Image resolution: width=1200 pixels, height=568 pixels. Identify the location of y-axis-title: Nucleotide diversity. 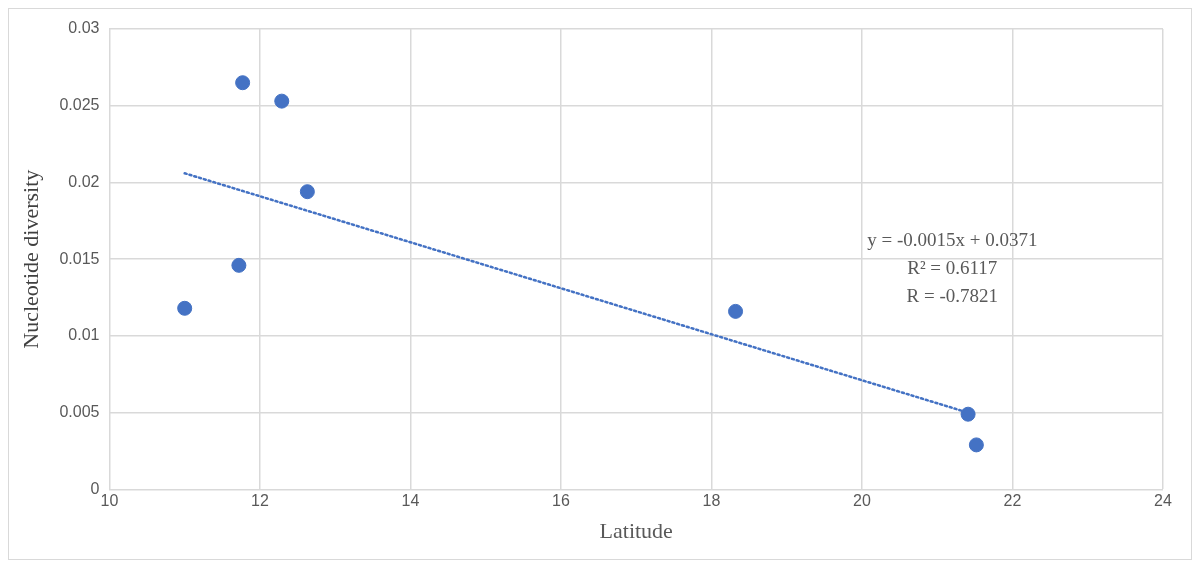
(30, 259).